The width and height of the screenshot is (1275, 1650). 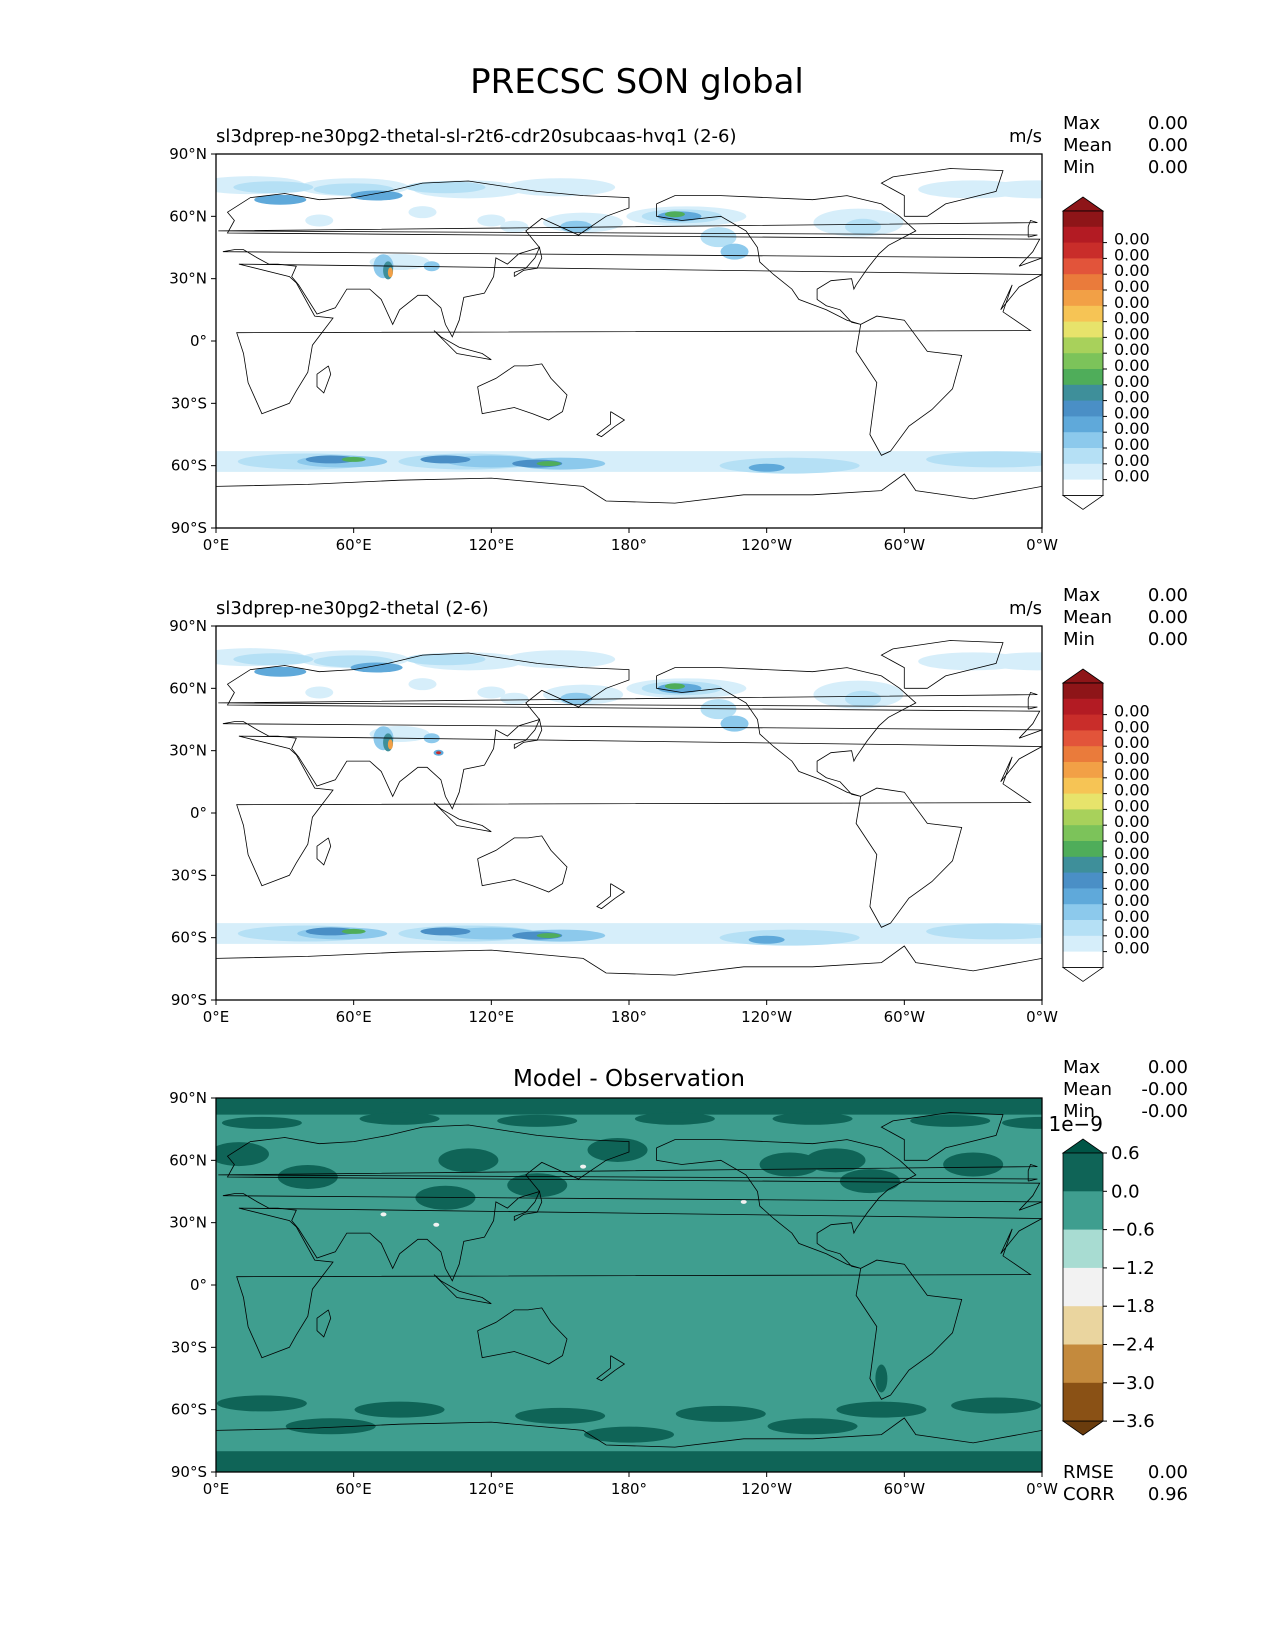 What do you see at coordinates (639, 339) in the screenshot?
I see `coastline-africa` at bounding box center [639, 339].